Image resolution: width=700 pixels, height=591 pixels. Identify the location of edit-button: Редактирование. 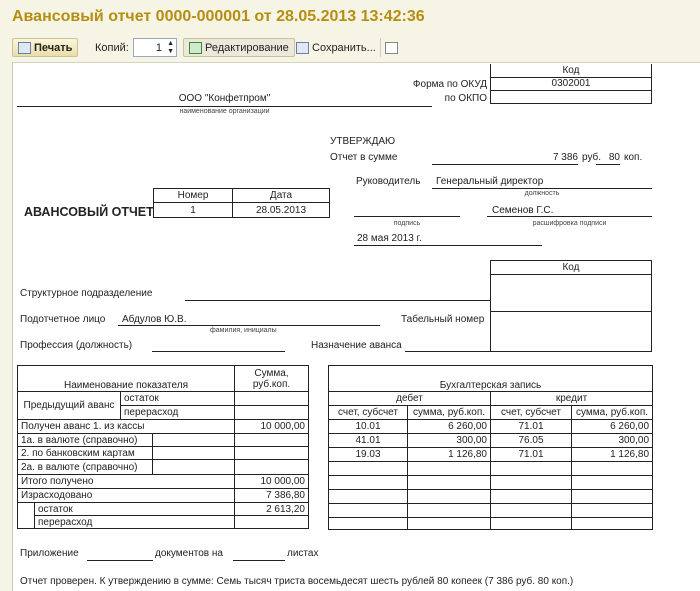
(239, 47).